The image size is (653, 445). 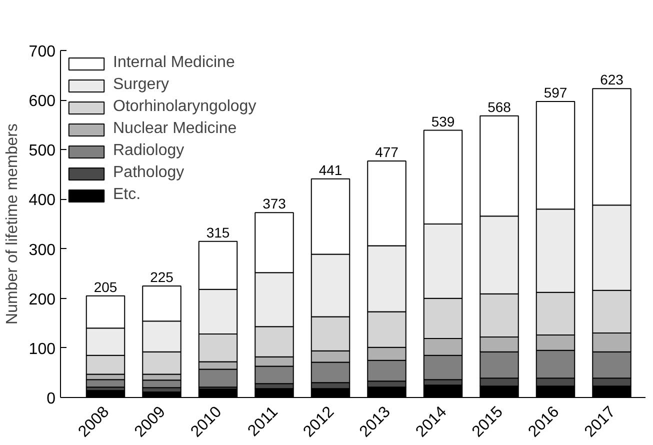 I want to click on legend-label: Surgery, so click(x=141, y=85).